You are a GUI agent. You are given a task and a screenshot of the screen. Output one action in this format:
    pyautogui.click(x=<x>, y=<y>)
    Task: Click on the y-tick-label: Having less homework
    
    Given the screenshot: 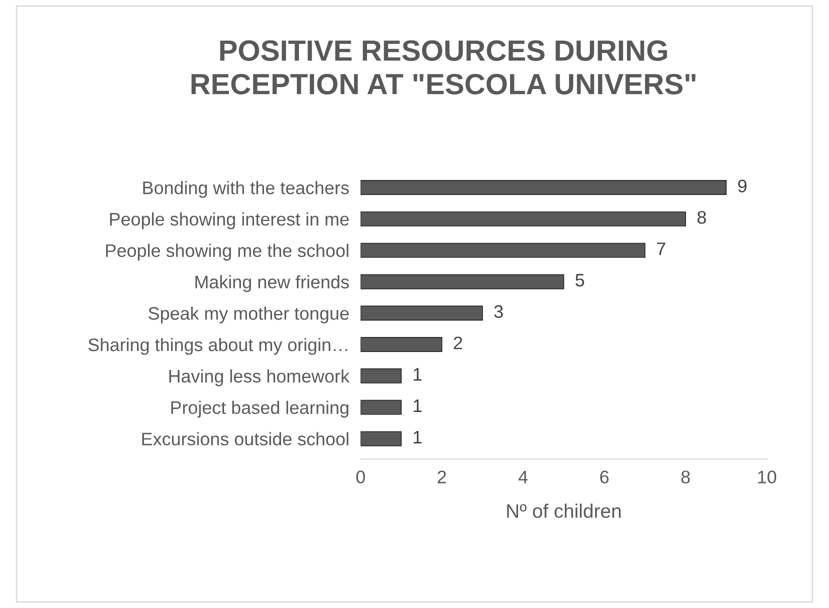 What is the action you would take?
    pyautogui.click(x=259, y=377)
    